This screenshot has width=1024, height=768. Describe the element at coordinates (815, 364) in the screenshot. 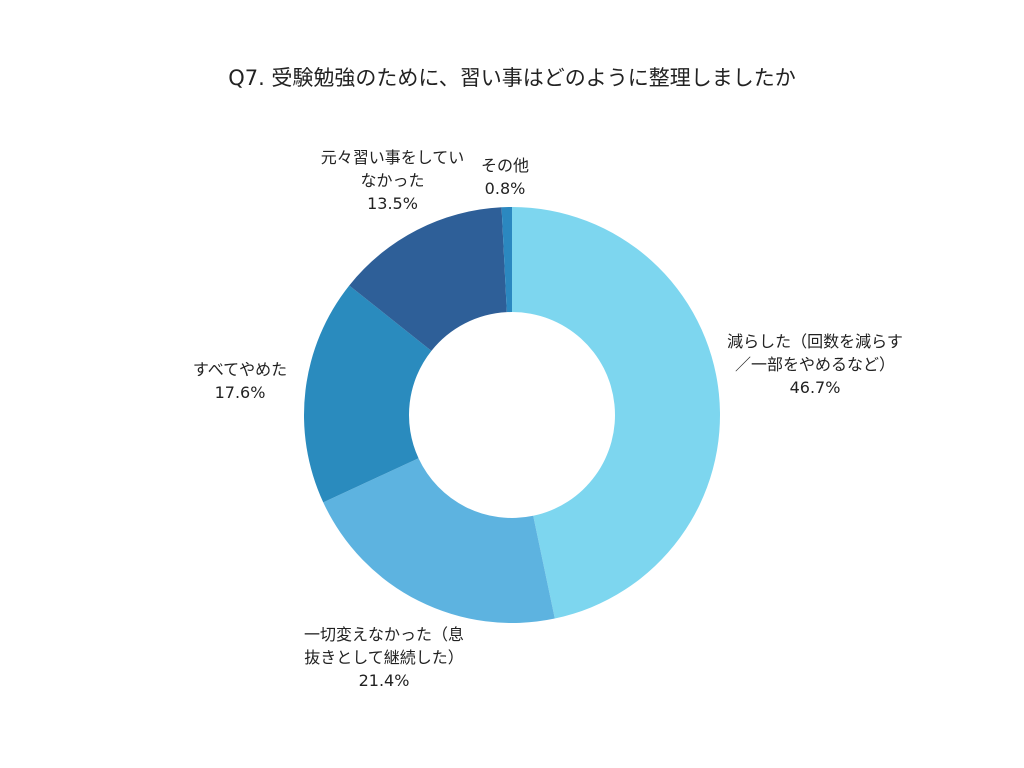

I see `slice-label-0: 減らした（回数を減らす／一部をやめるなど） 46.7%` at that location.